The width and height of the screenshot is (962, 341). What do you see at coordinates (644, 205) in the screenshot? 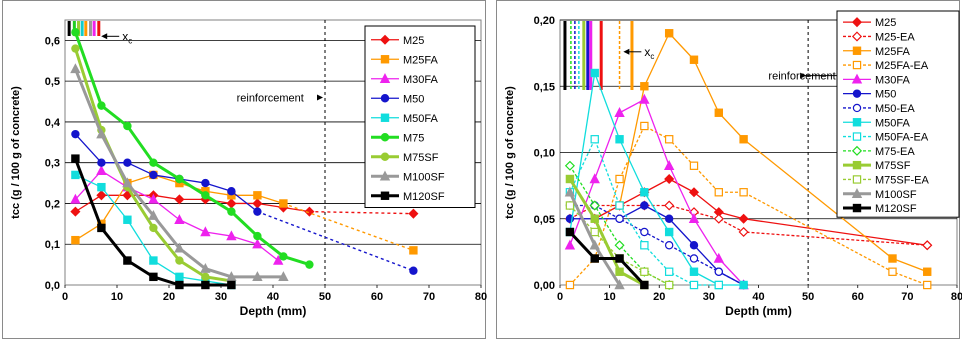
I see `right-point-m50` at bounding box center [644, 205].